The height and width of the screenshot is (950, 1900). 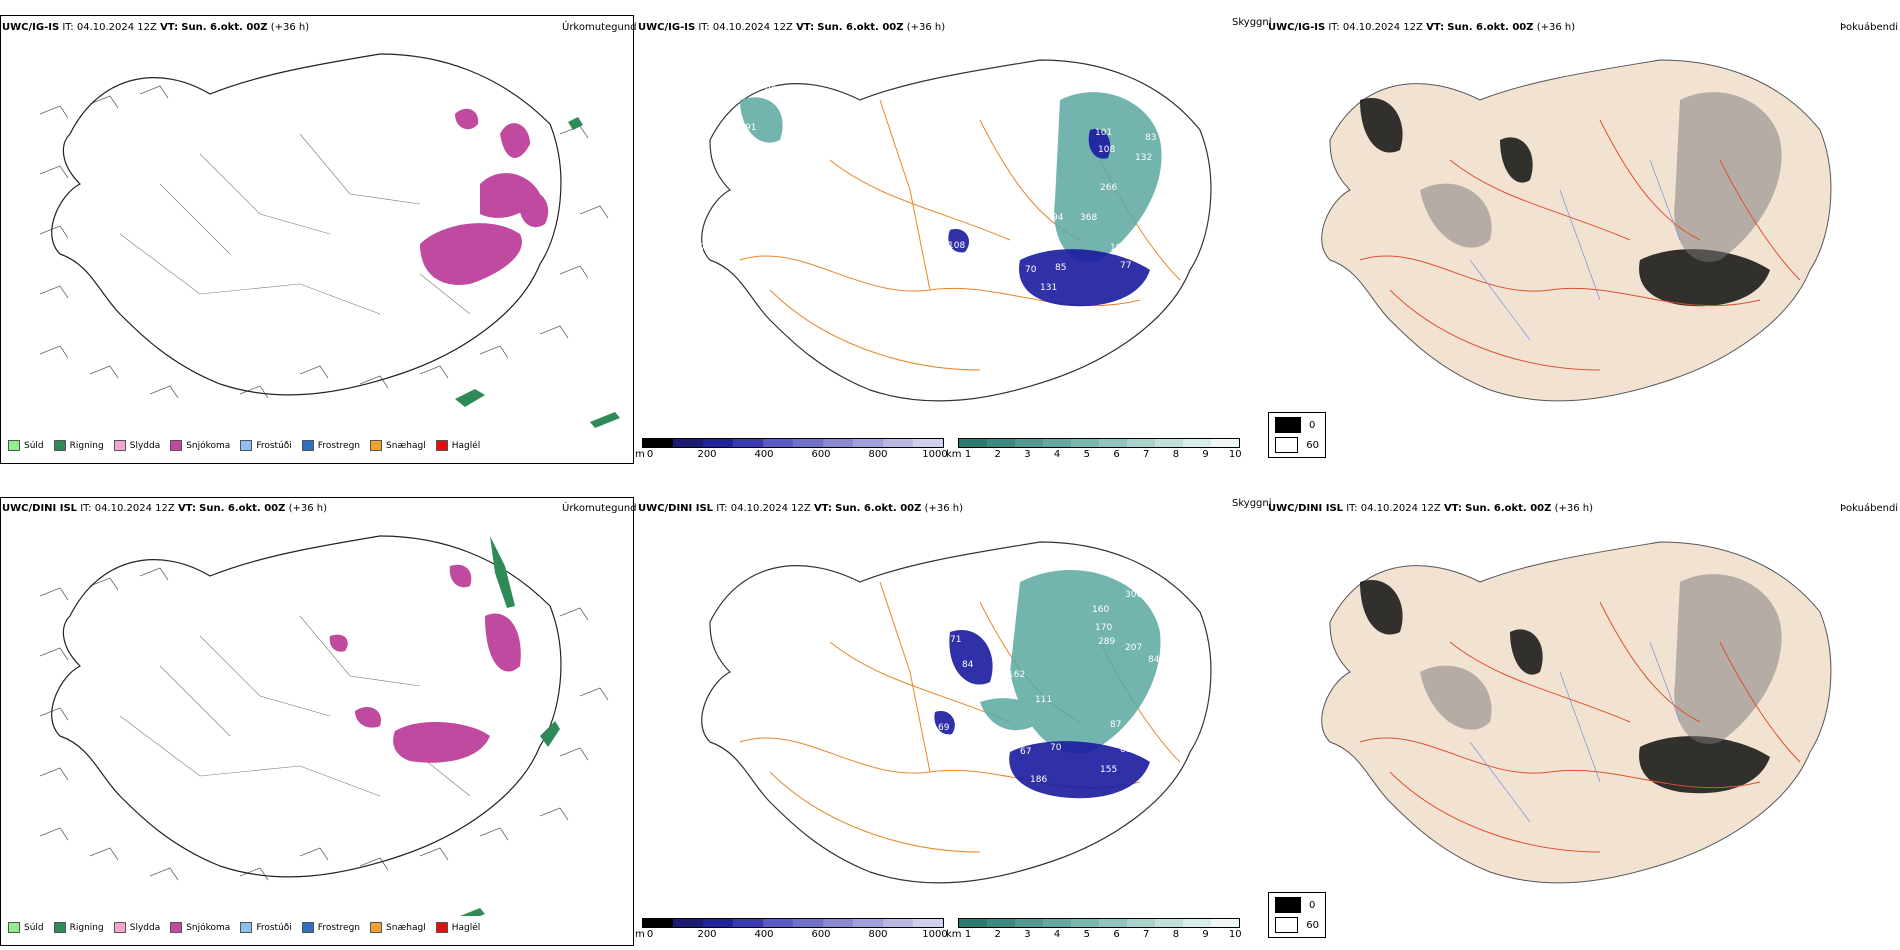 What do you see at coordinates (640, 934) in the screenshot?
I see `height-unit: m` at bounding box center [640, 934].